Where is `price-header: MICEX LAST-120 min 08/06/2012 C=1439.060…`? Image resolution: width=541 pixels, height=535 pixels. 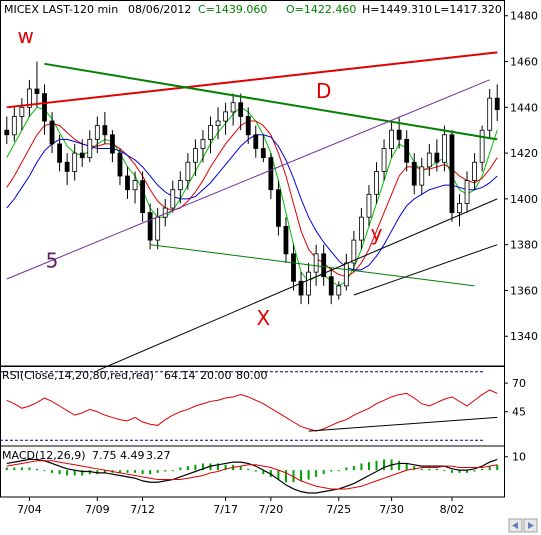
price-header: MICEX LAST-120 min 08/06/2012 C=1439.060… is located at coordinates (253, 9).